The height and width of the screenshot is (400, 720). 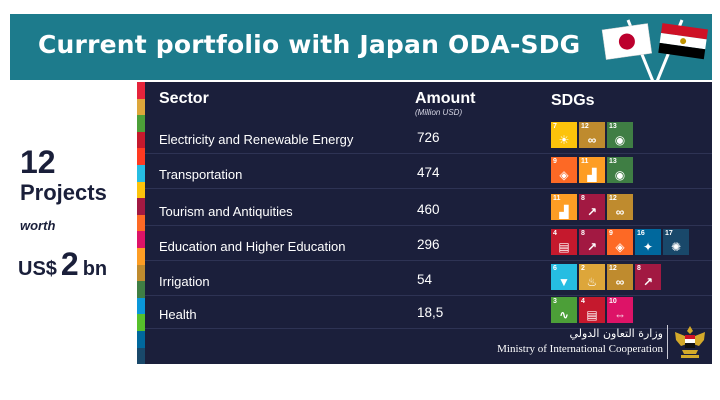 I want to click on sector-amount: 54, so click(x=425, y=279).